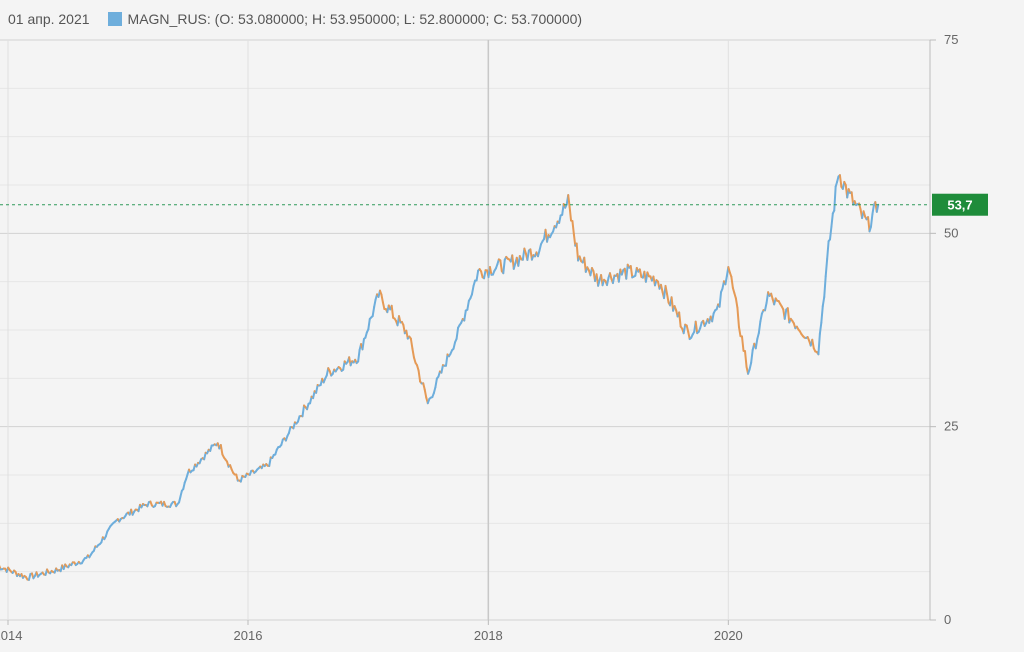 The width and height of the screenshot is (1024, 652). I want to click on x-tick-label: 2016, so click(248, 635).